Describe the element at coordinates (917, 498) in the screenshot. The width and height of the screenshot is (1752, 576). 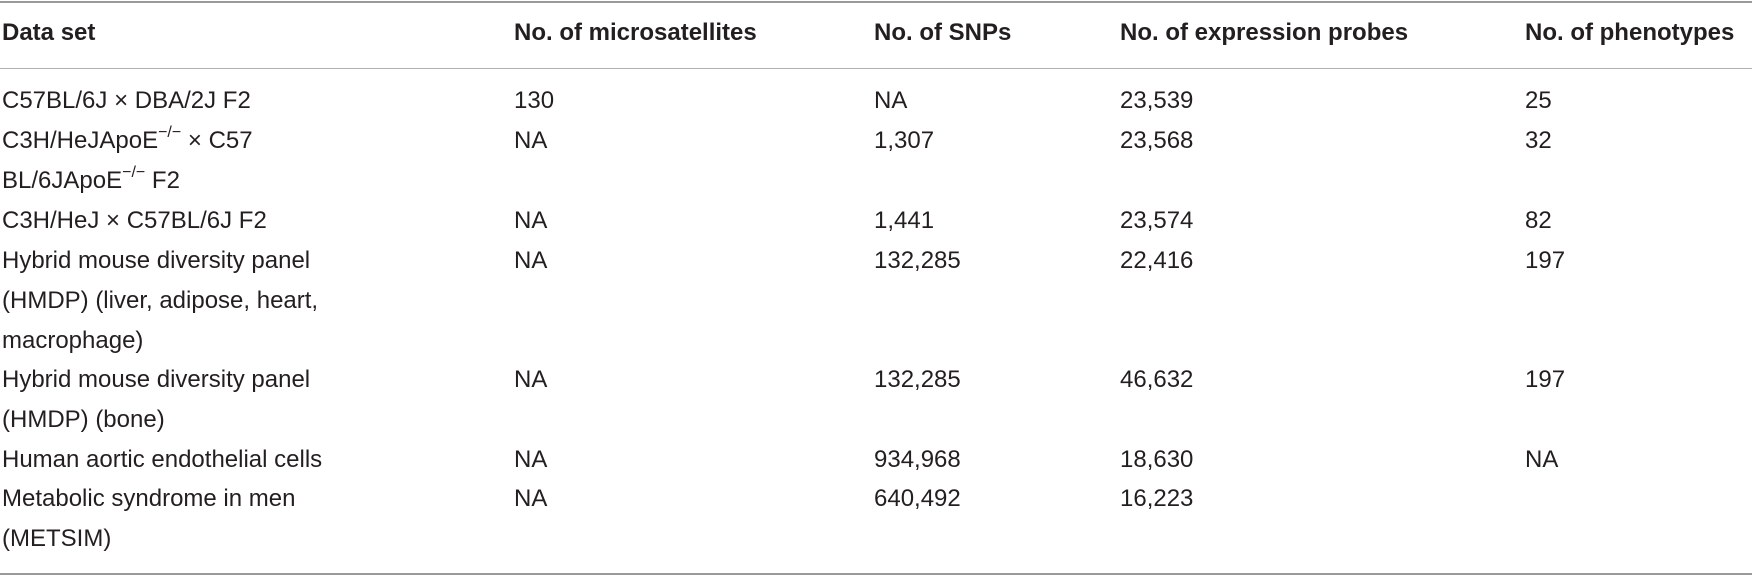
I see `cell-snps: 640,492` at that location.